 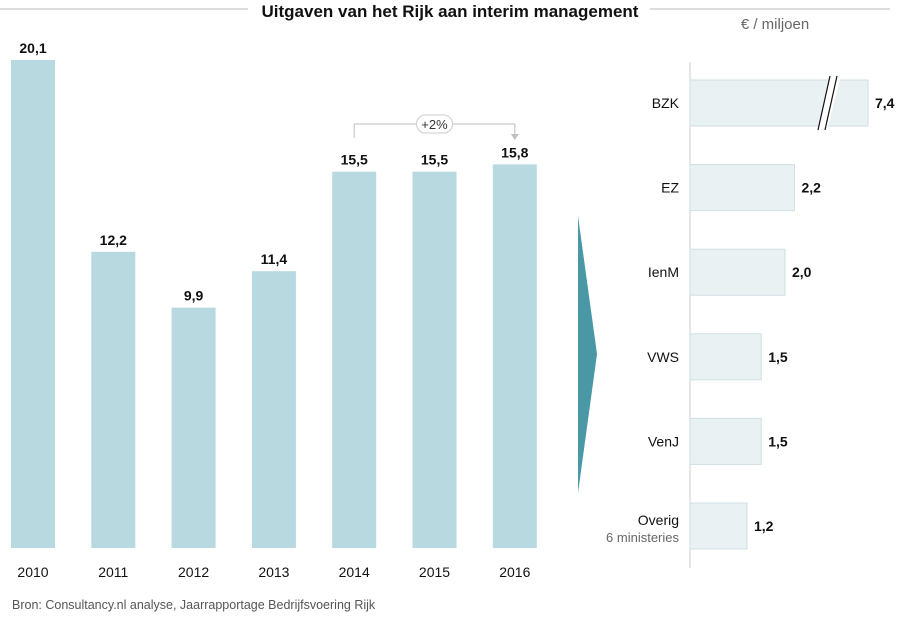 What do you see at coordinates (742, 188) in the screenshot?
I see `ministry-bar-ez` at bounding box center [742, 188].